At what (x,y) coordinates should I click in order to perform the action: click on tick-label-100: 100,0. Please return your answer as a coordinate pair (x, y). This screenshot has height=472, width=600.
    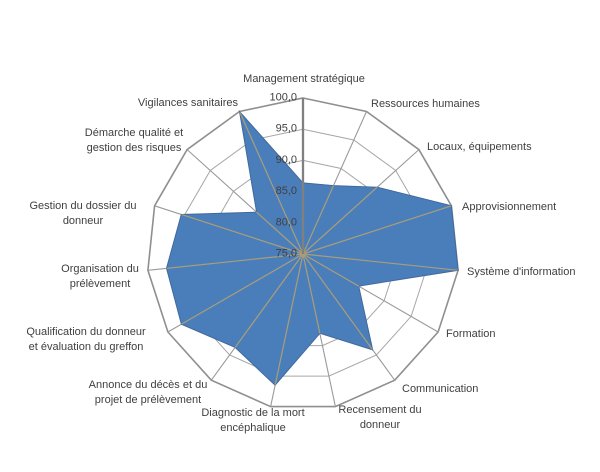
    Looking at the image, I should click on (283, 98).